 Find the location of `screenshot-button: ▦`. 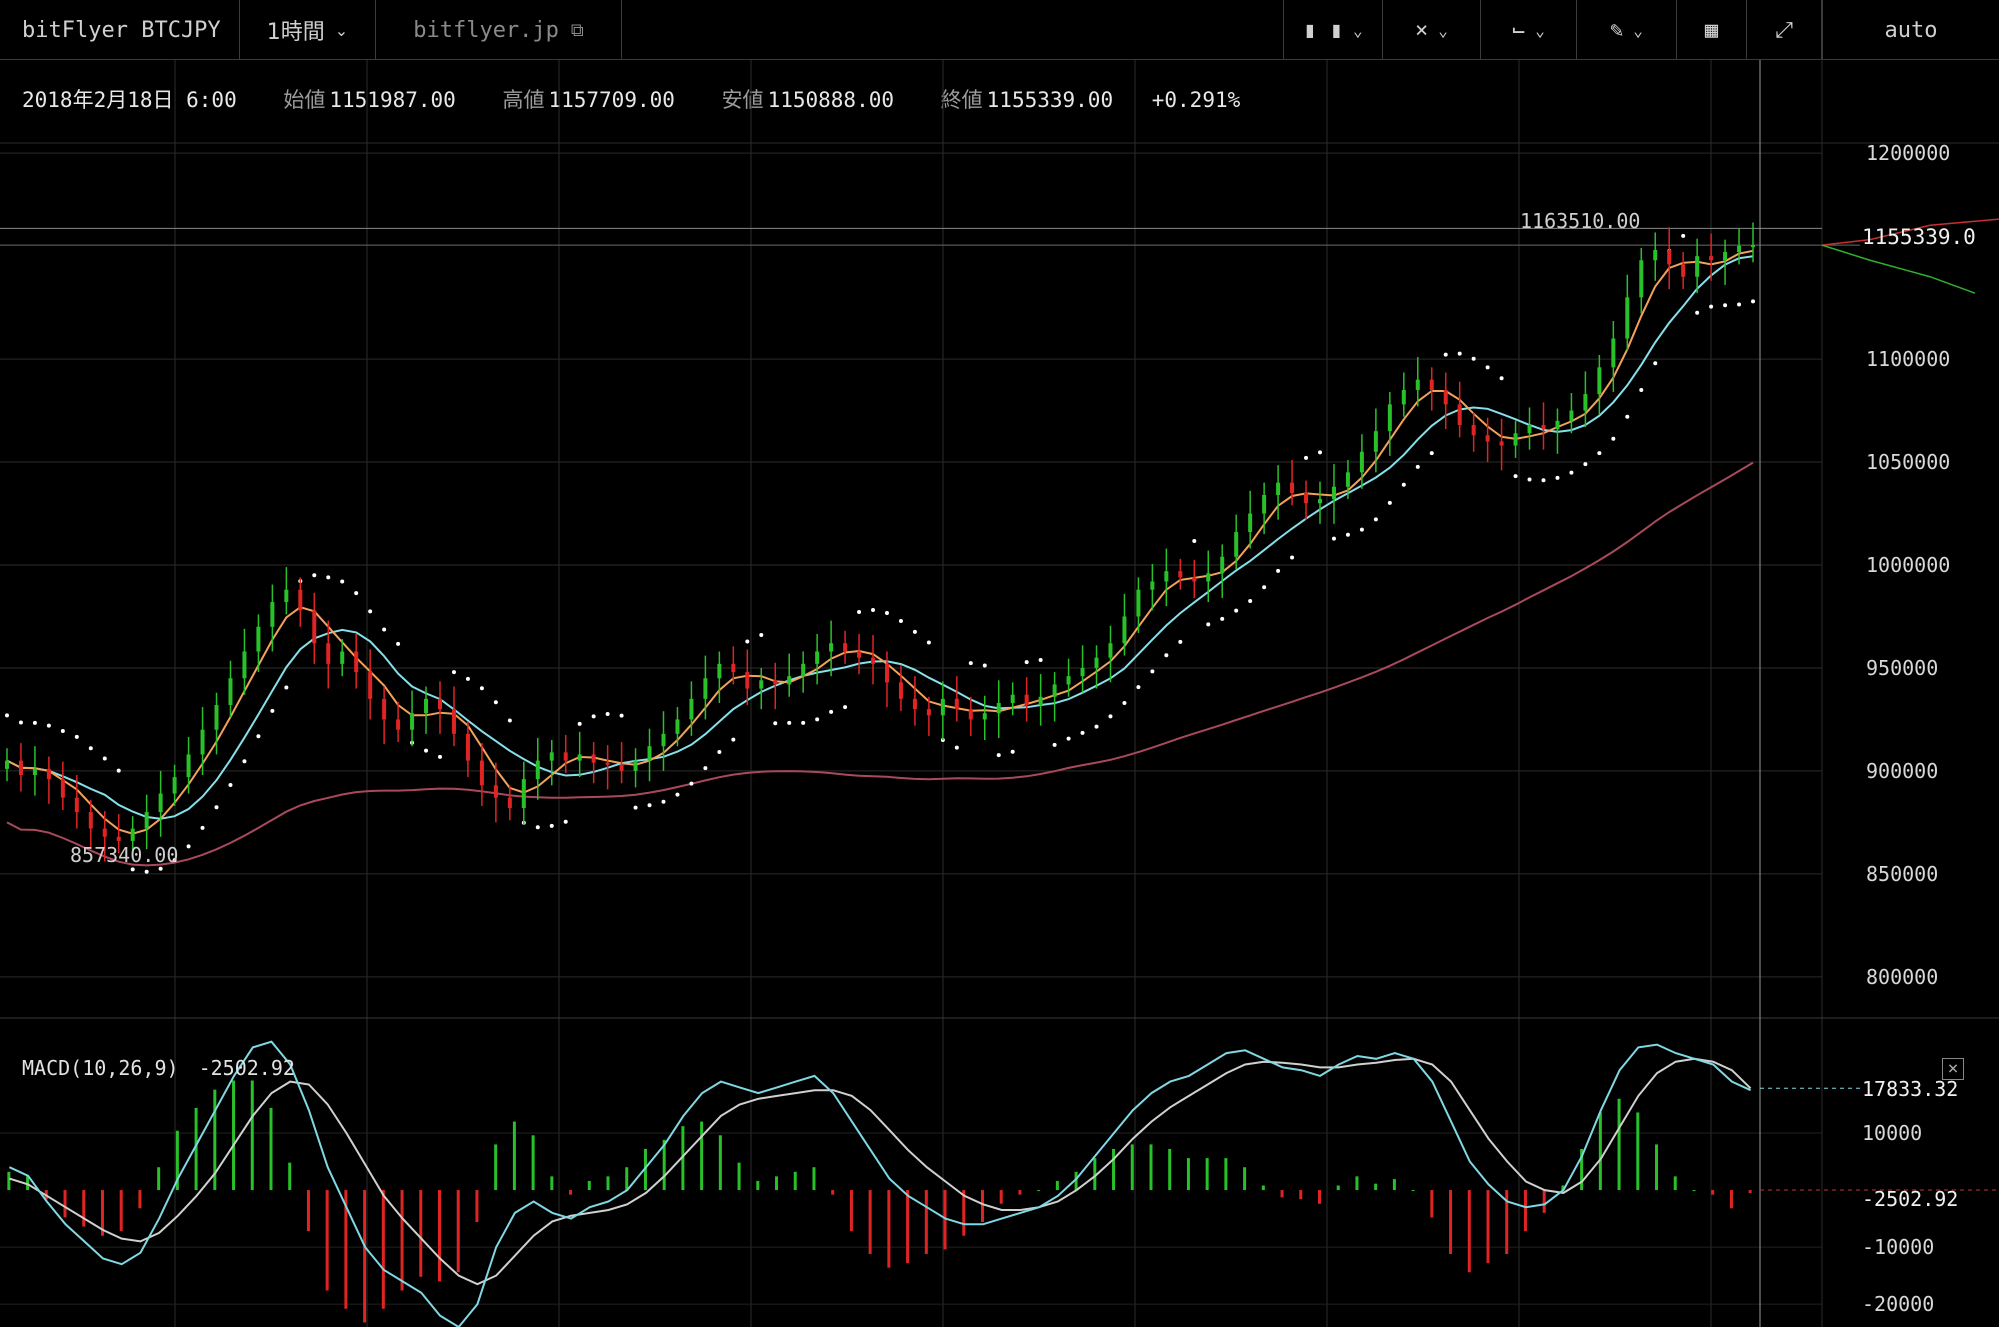

screenshot-button: ▦ is located at coordinates (1712, 30).